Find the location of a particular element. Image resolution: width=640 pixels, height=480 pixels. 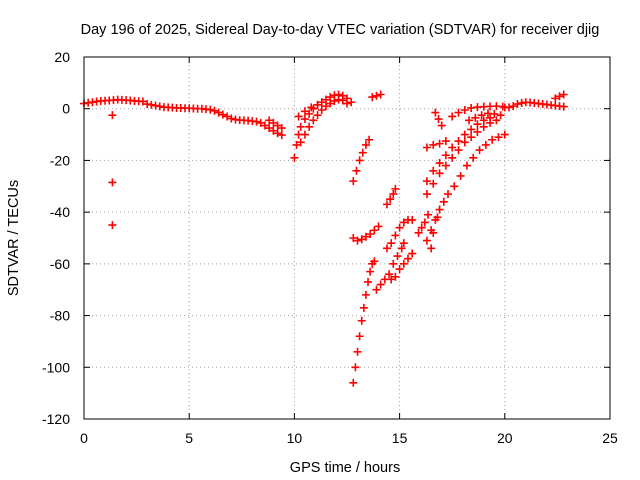

y-axis-label: SDTVAR / TECUs is located at coordinates (14, 238).